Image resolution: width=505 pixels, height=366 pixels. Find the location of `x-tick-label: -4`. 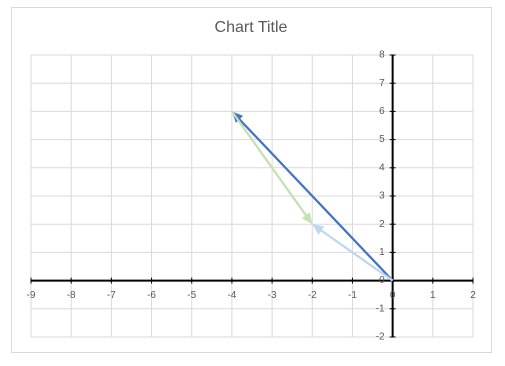

x-tick-label: -4 is located at coordinates (231, 295).